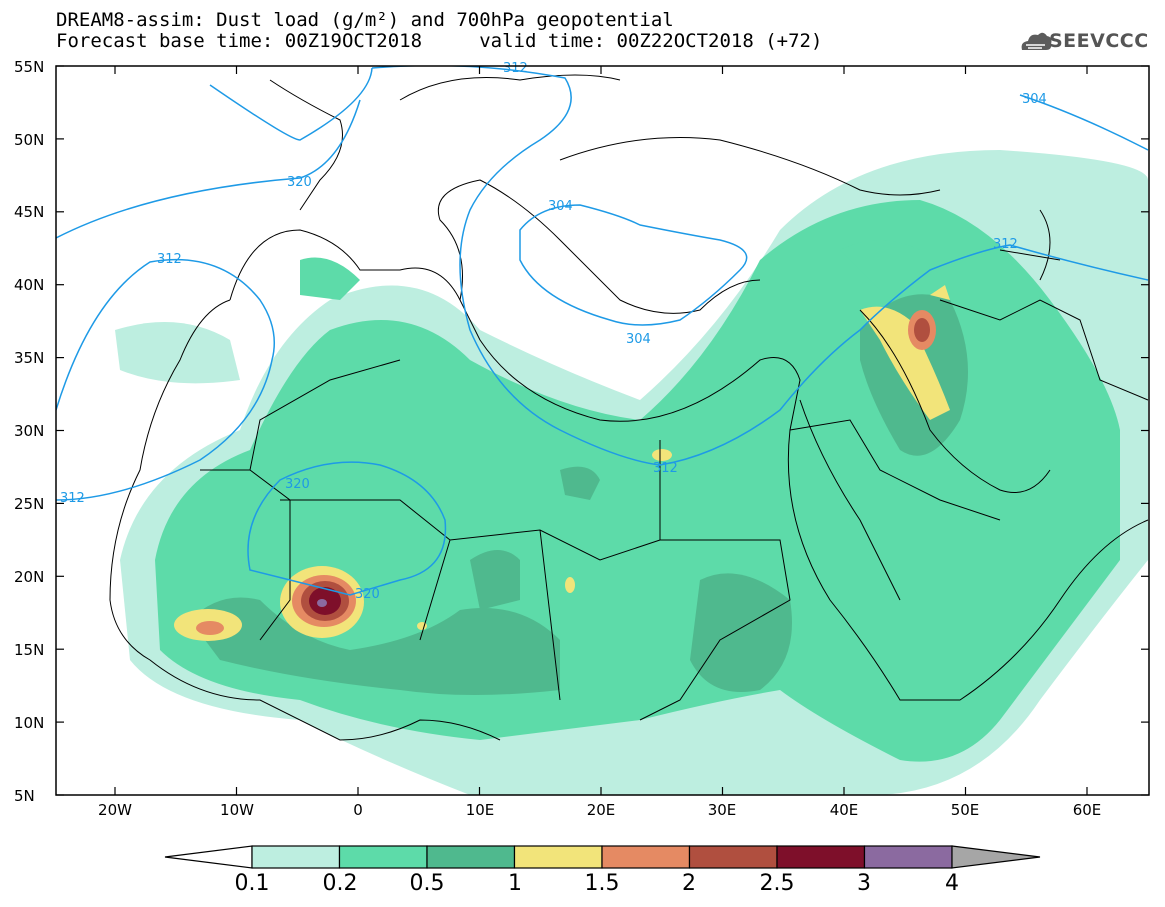 The height and width of the screenshot is (907, 1165). I want to click on colorbar-tick-label: 0.2, so click(340, 883).